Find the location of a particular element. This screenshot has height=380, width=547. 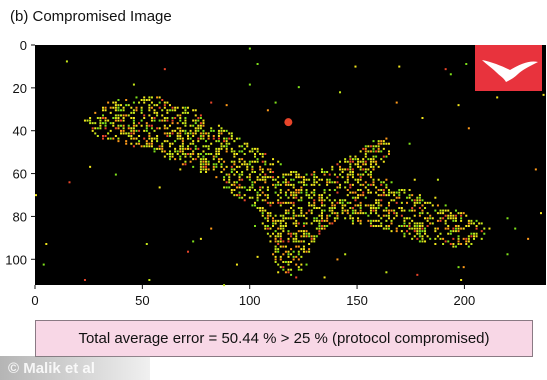

x-tick-label: 0 is located at coordinates (34, 300).